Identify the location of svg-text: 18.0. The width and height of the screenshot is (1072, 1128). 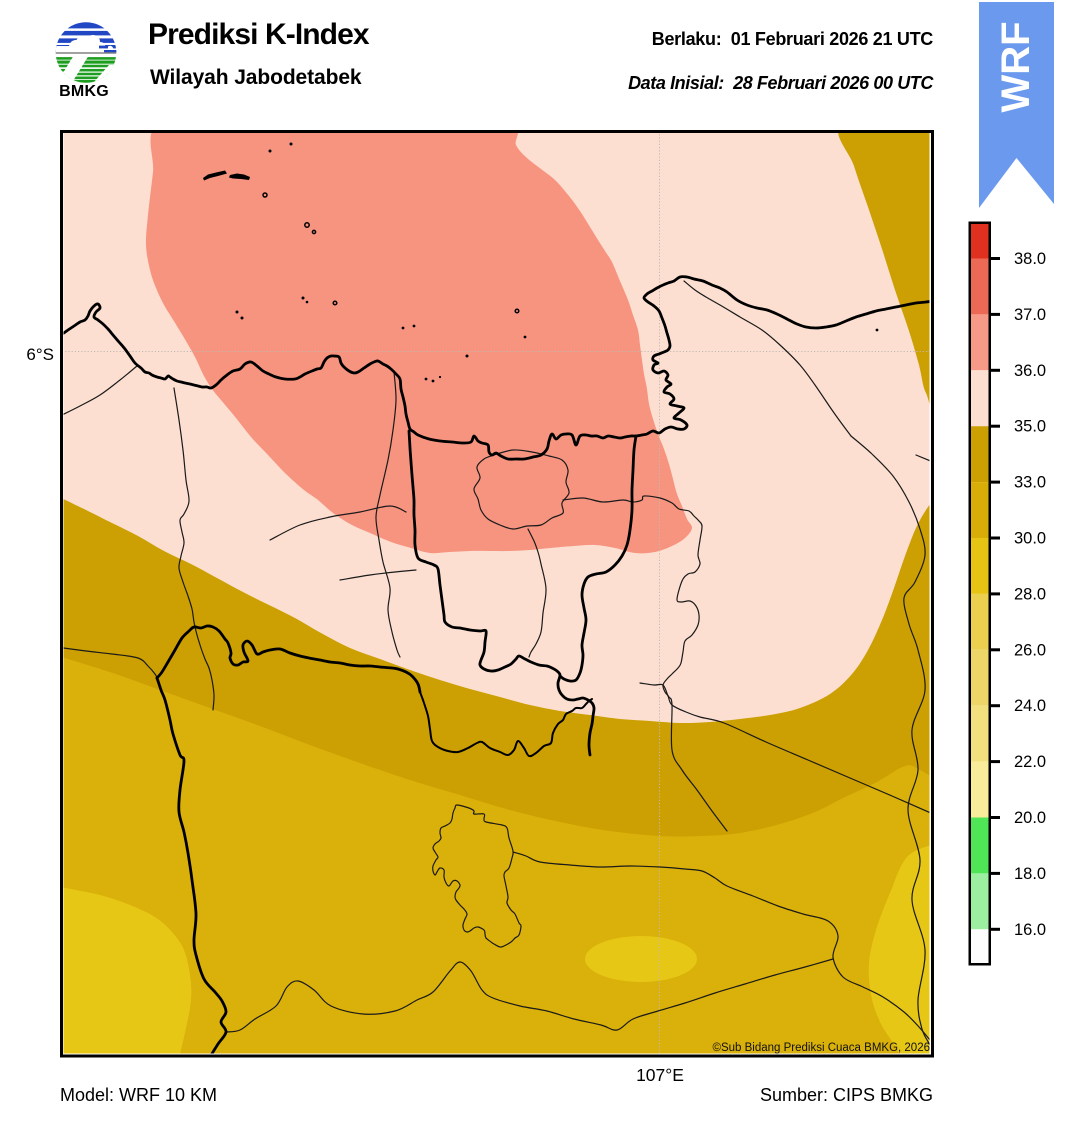
(1030, 874).